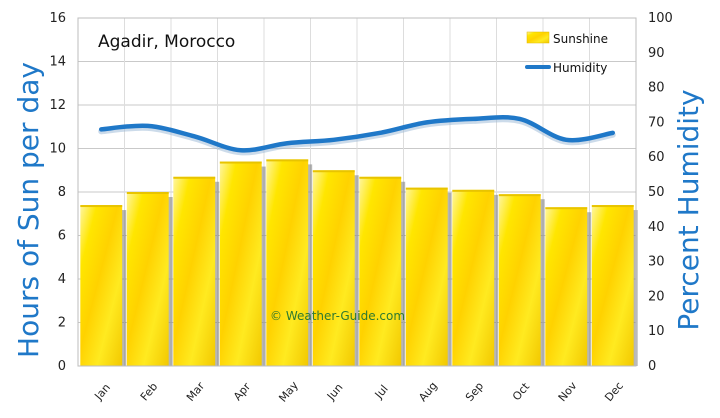 This screenshot has width=720, height=418. Describe the element at coordinates (357, 133) in the screenshot. I see `humidity-line` at that location.